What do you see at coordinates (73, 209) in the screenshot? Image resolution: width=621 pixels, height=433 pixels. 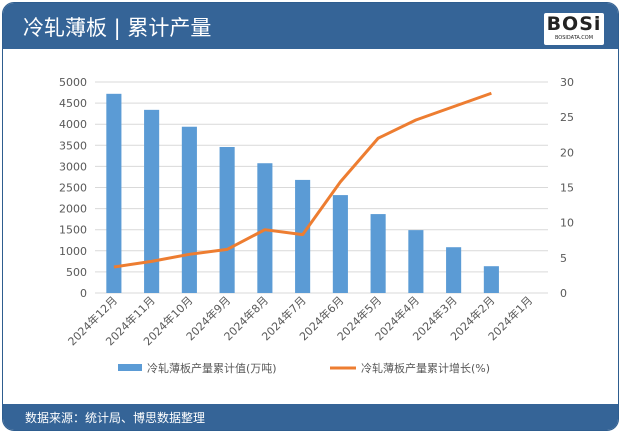 I see `y-left-tick: 2000` at bounding box center [73, 209].